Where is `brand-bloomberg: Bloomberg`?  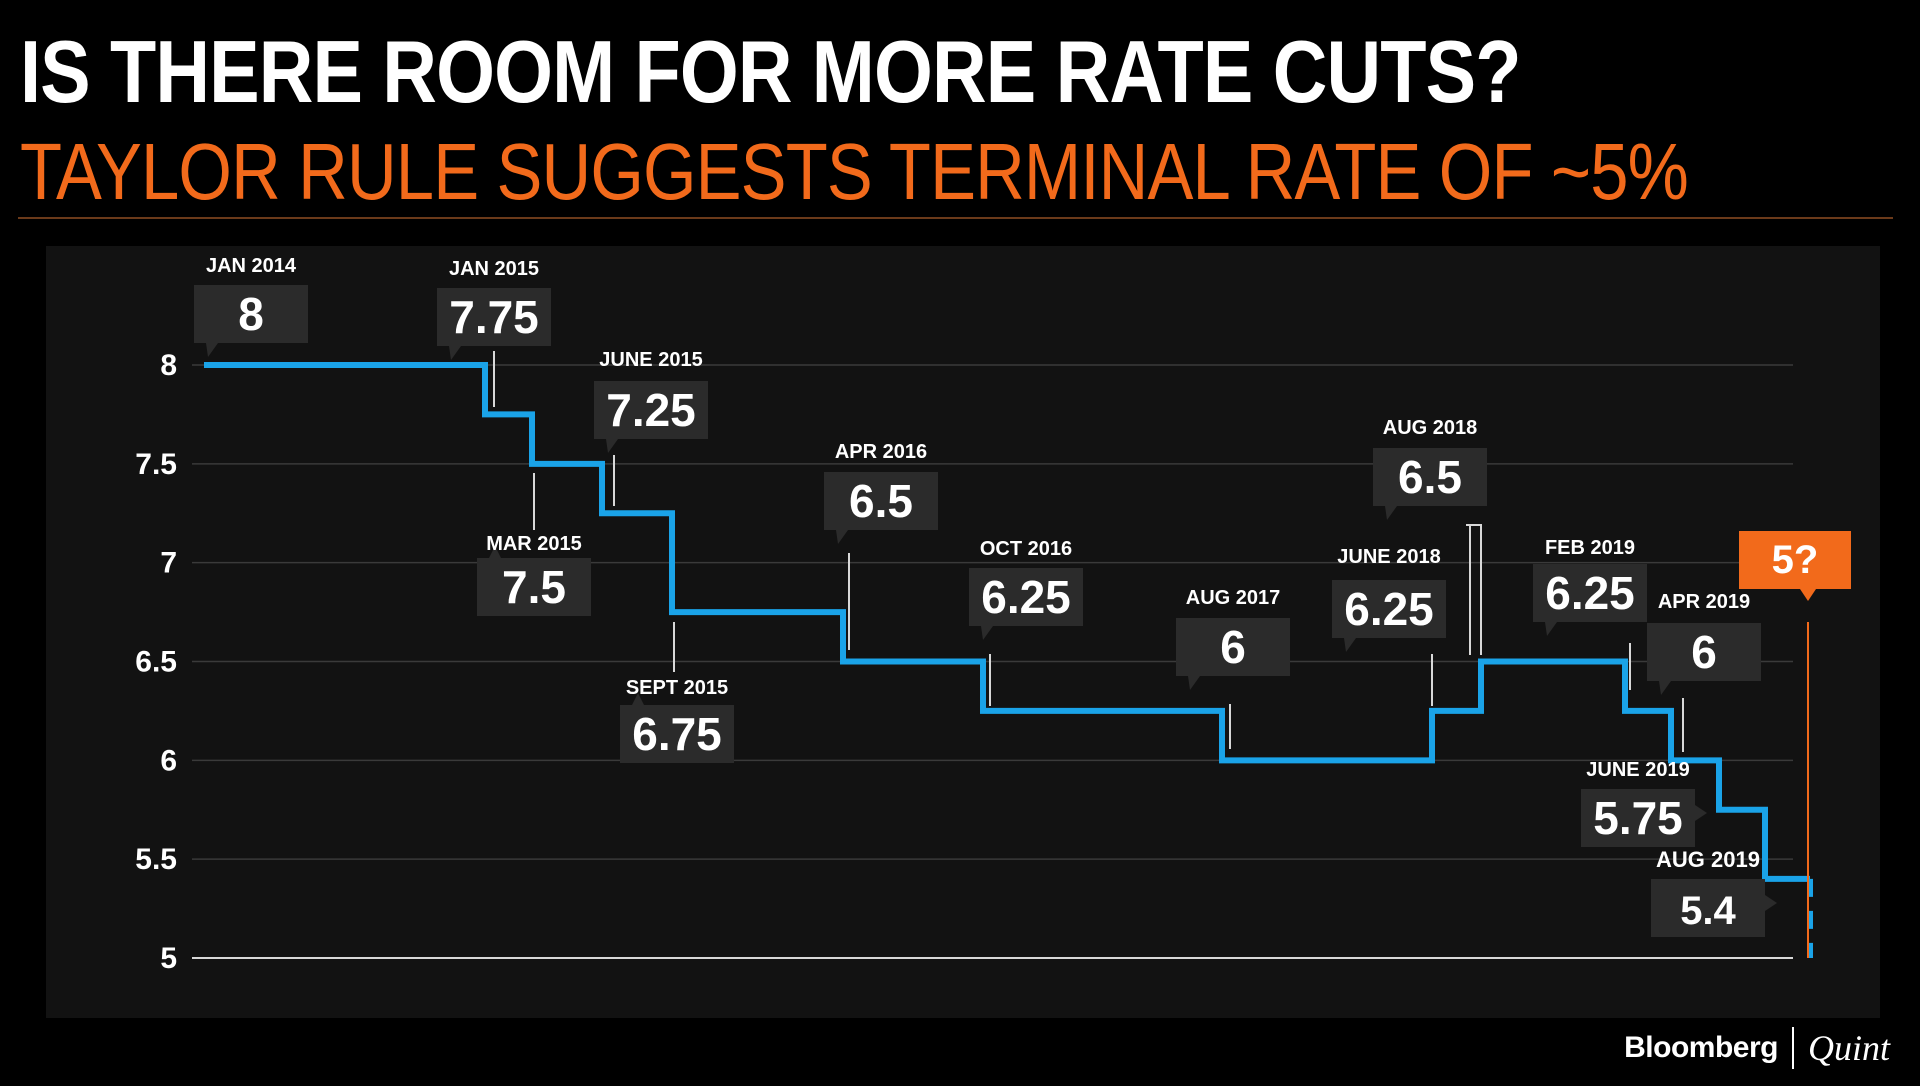
brand-bloomberg: Bloomberg is located at coordinates (1701, 1047).